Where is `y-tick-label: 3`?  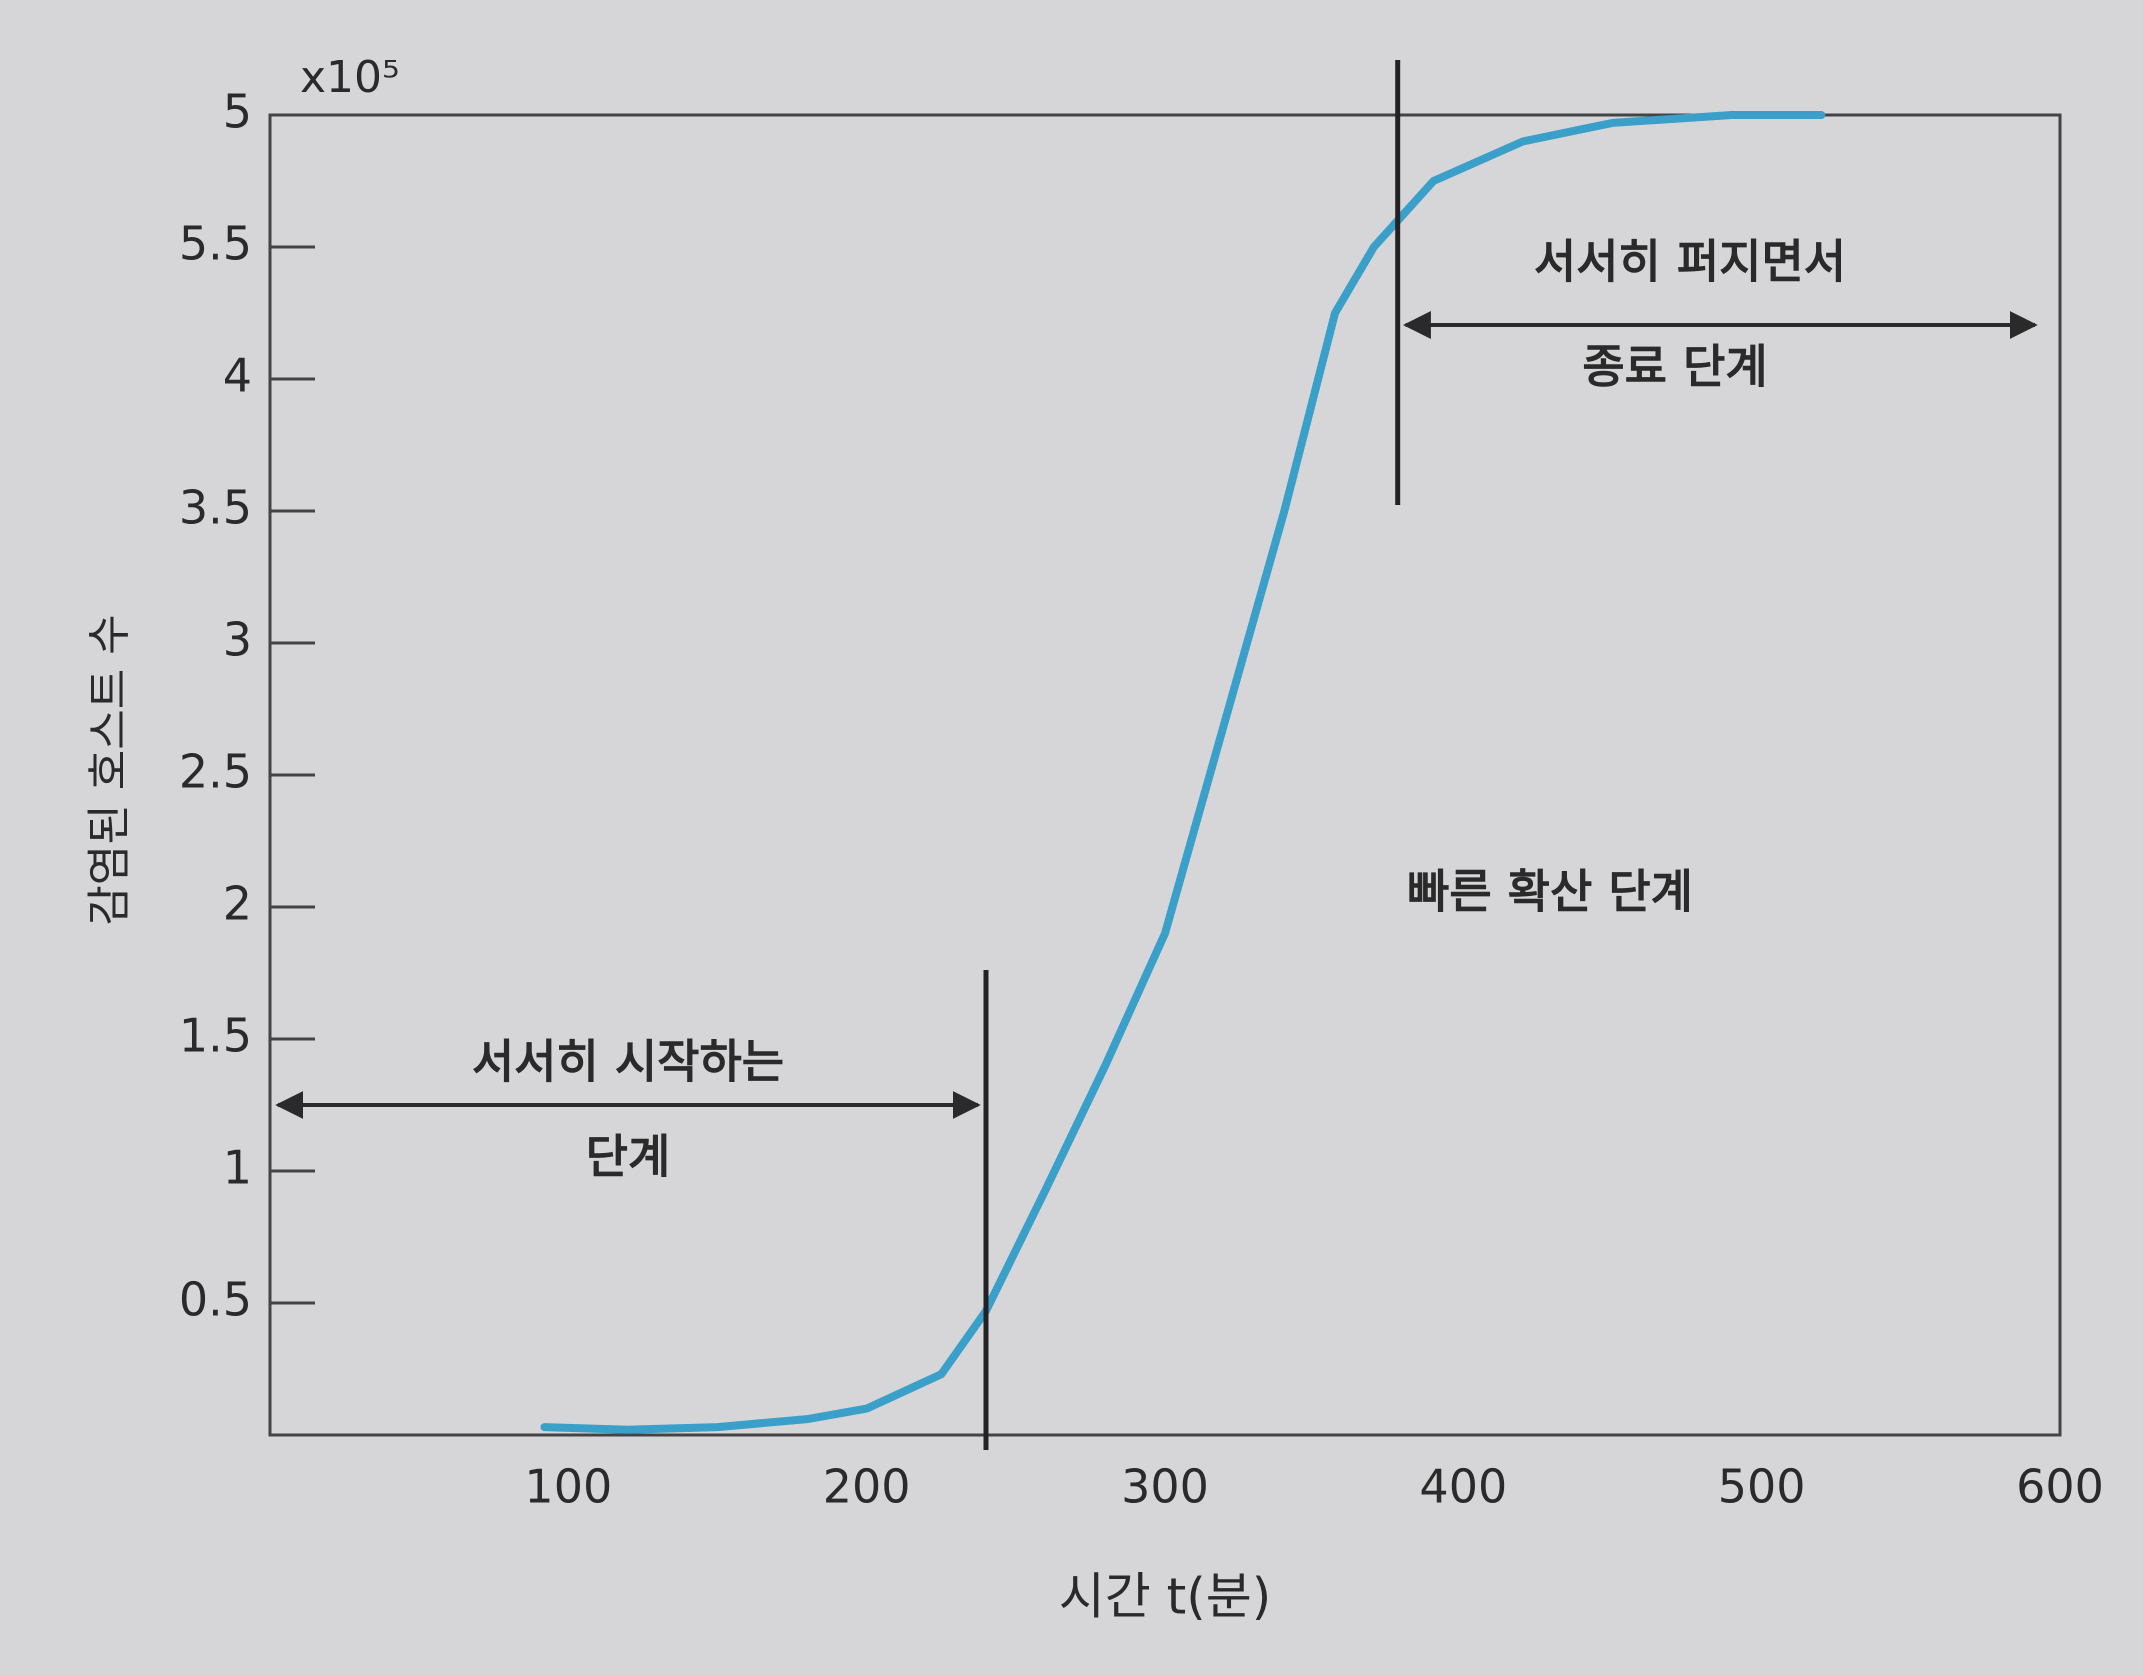 y-tick-label: 3 is located at coordinates (237, 640).